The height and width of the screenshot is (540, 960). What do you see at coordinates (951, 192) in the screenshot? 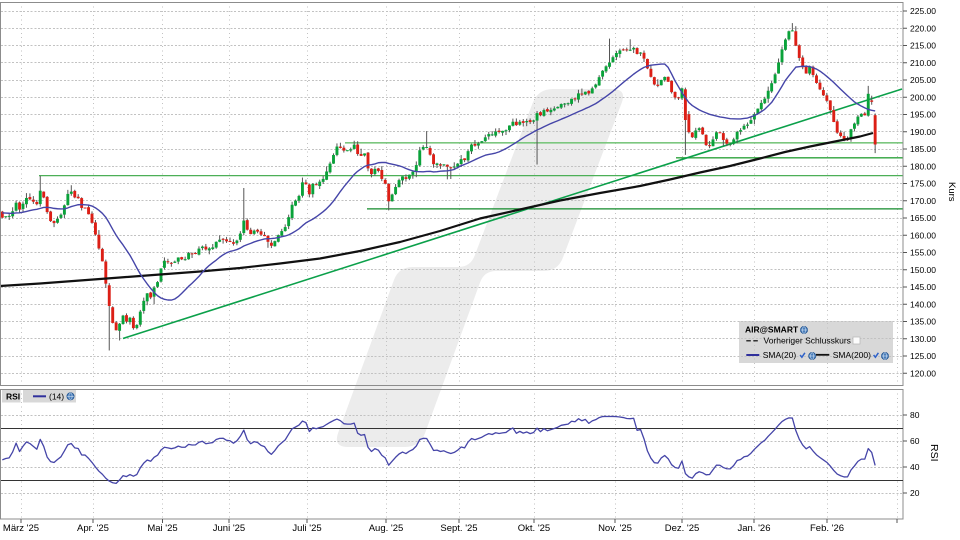
I see `svg-text: Kurs` at bounding box center [951, 192].